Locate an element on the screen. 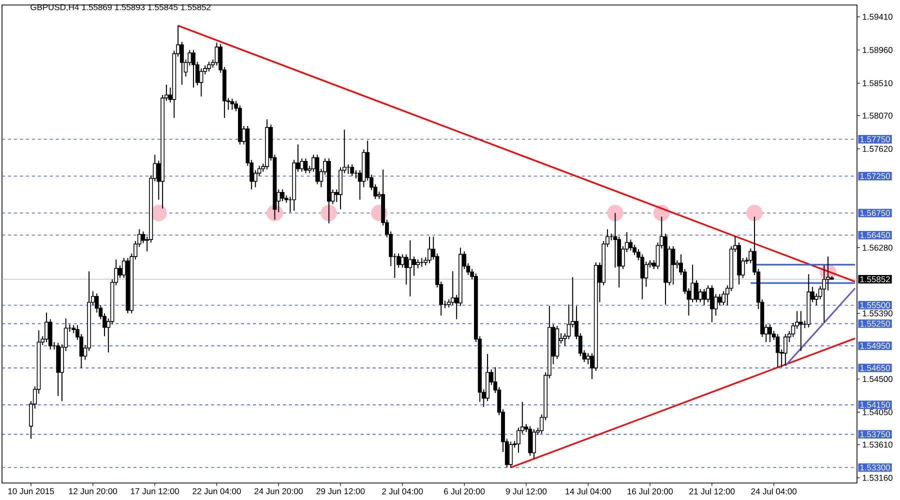  ref-line-label: 1.55250 is located at coordinates (875, 323).